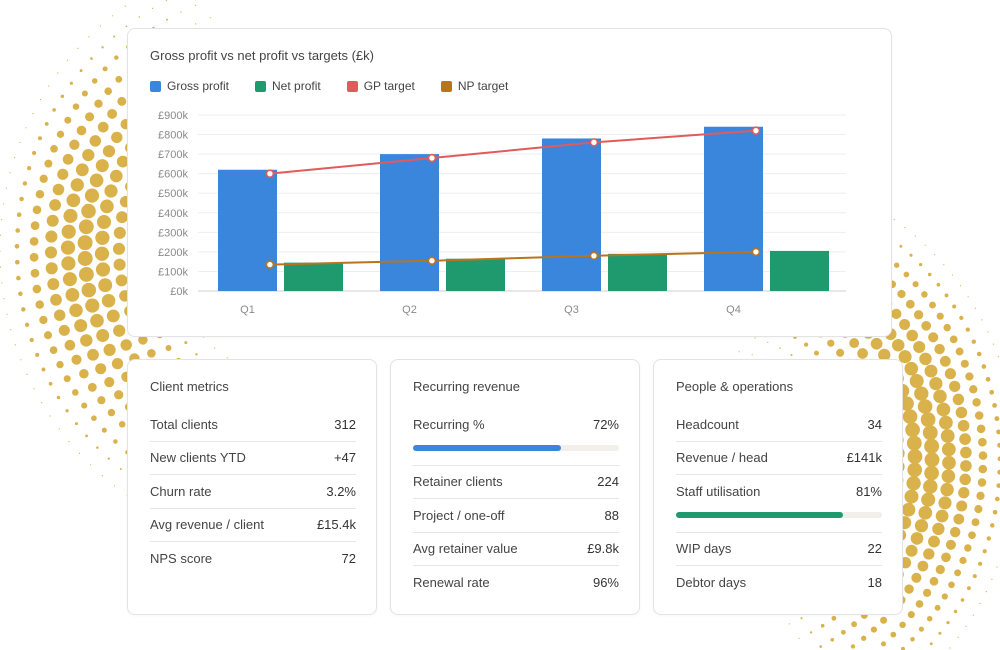 Image resolution: width=1000 pixels, height=650 pixels. Describe the element at coordinates (173, 136) in the screenshot. I see `y-tick-label: £800k` at that location.